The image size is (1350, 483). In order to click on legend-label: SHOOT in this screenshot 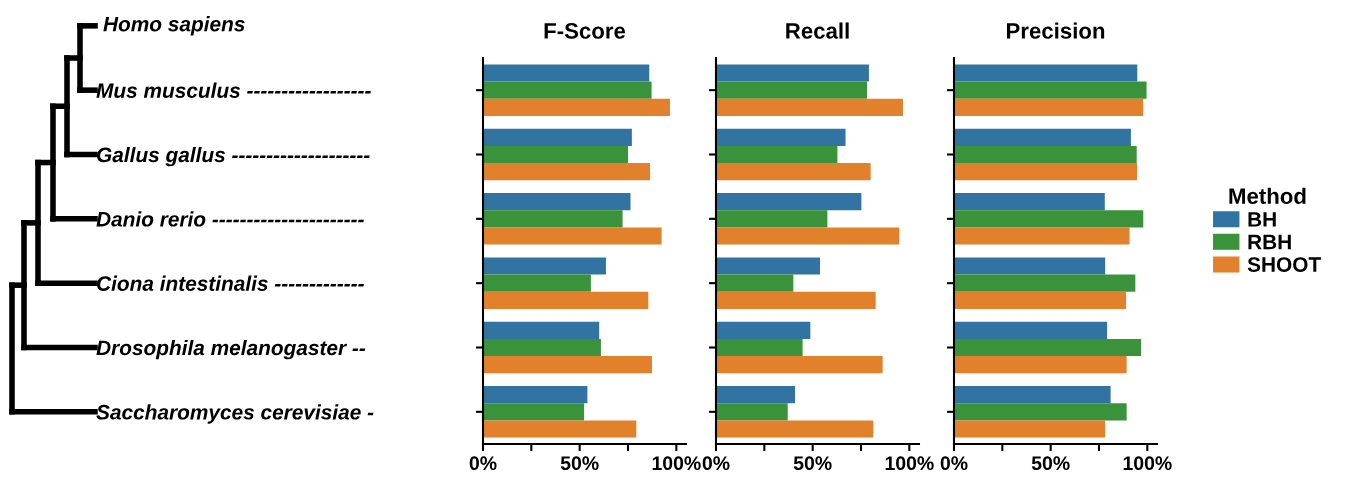, I will do `click(1284, 264)`.